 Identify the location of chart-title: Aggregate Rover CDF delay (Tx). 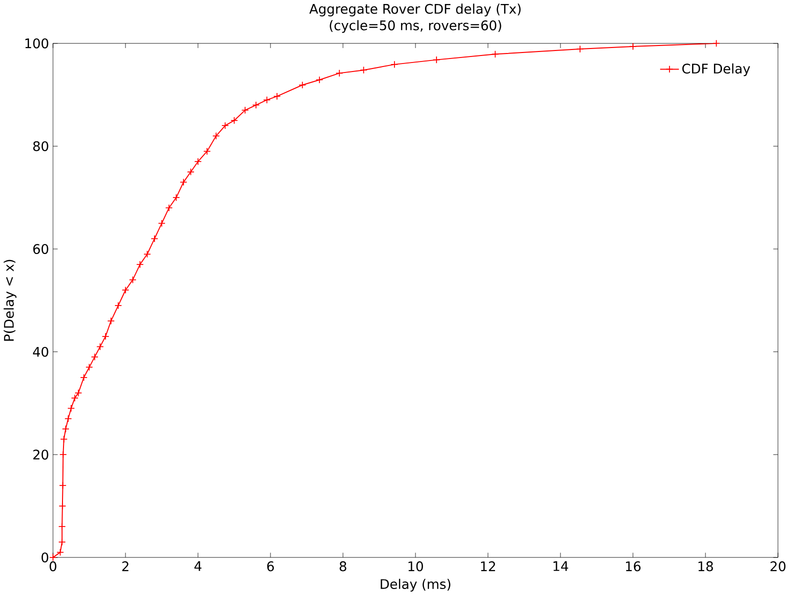
(415, 10).